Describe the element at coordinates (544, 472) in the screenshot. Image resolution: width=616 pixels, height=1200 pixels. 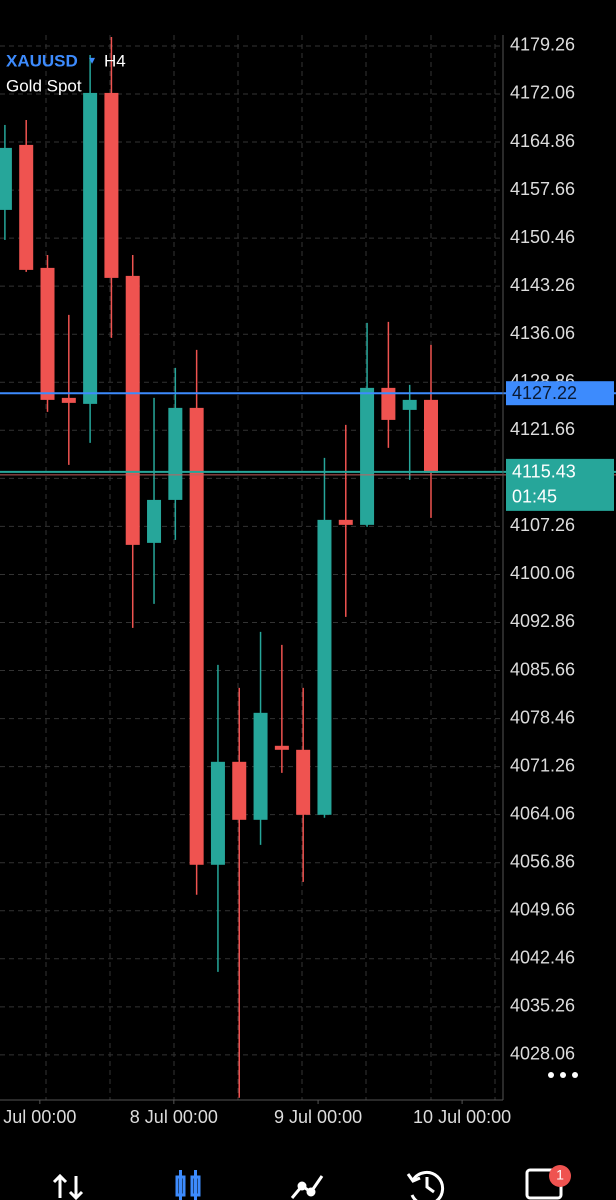
I see `price-label: 4115.43` at that location.